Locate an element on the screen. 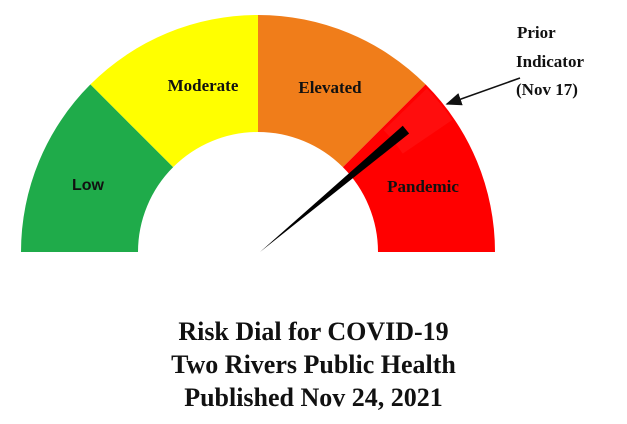 The width and height of the screenshot is (627, 424). band-label-moderate: Moderate is located at coordinates (203, 85).